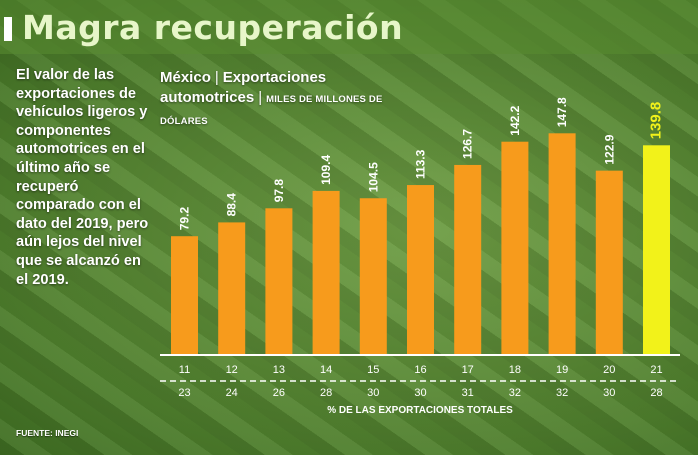  I want to click on source-note: FUENTE: INEGI, so click(47, 433).